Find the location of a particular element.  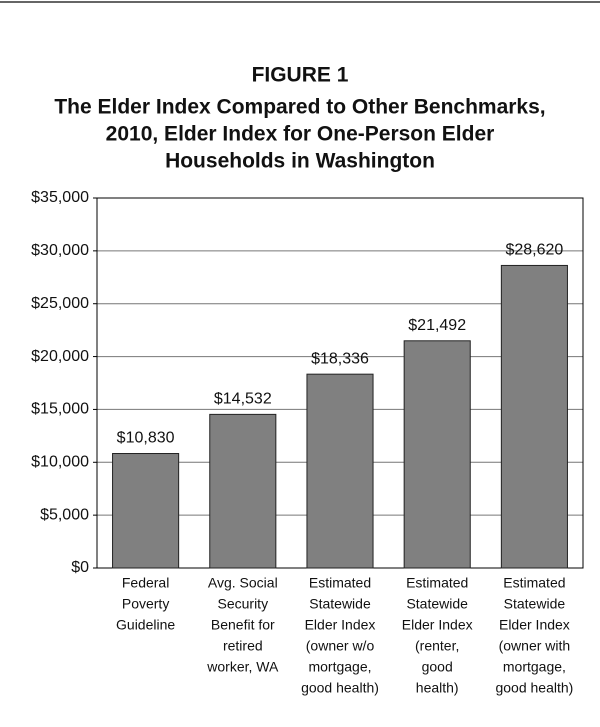

x-tick-label: Poverty is located at coordinates (145, 604).